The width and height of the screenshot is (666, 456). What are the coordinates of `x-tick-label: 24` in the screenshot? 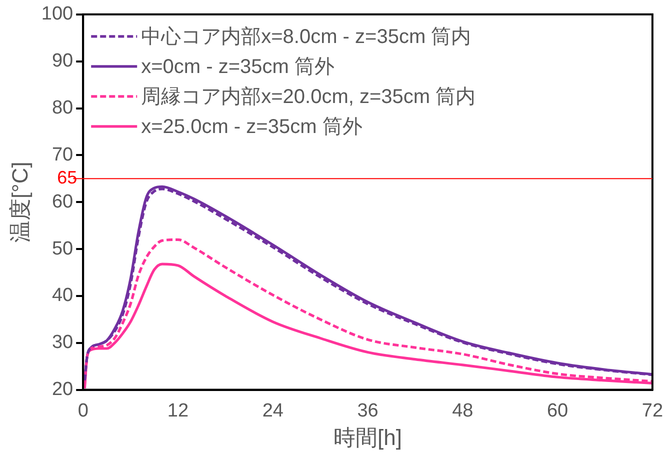 It's located at (273, 411).